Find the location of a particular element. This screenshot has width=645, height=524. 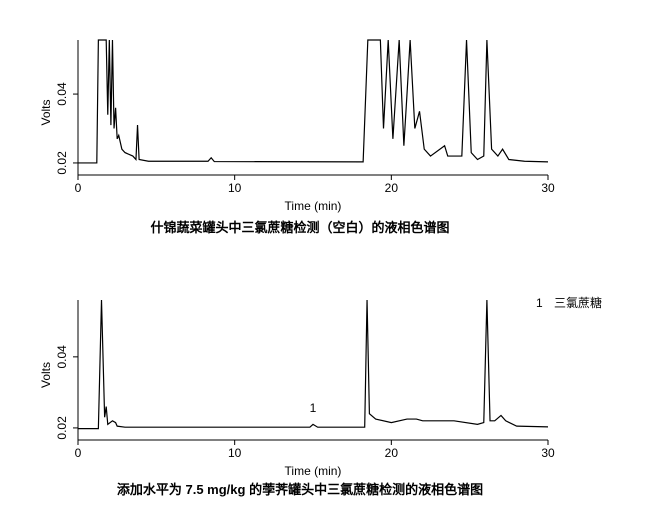

caption: 什锦蔬菜罐头中三氯蔗糖检测（空白）的液相色谱图 is located at coordinates (299, 227).